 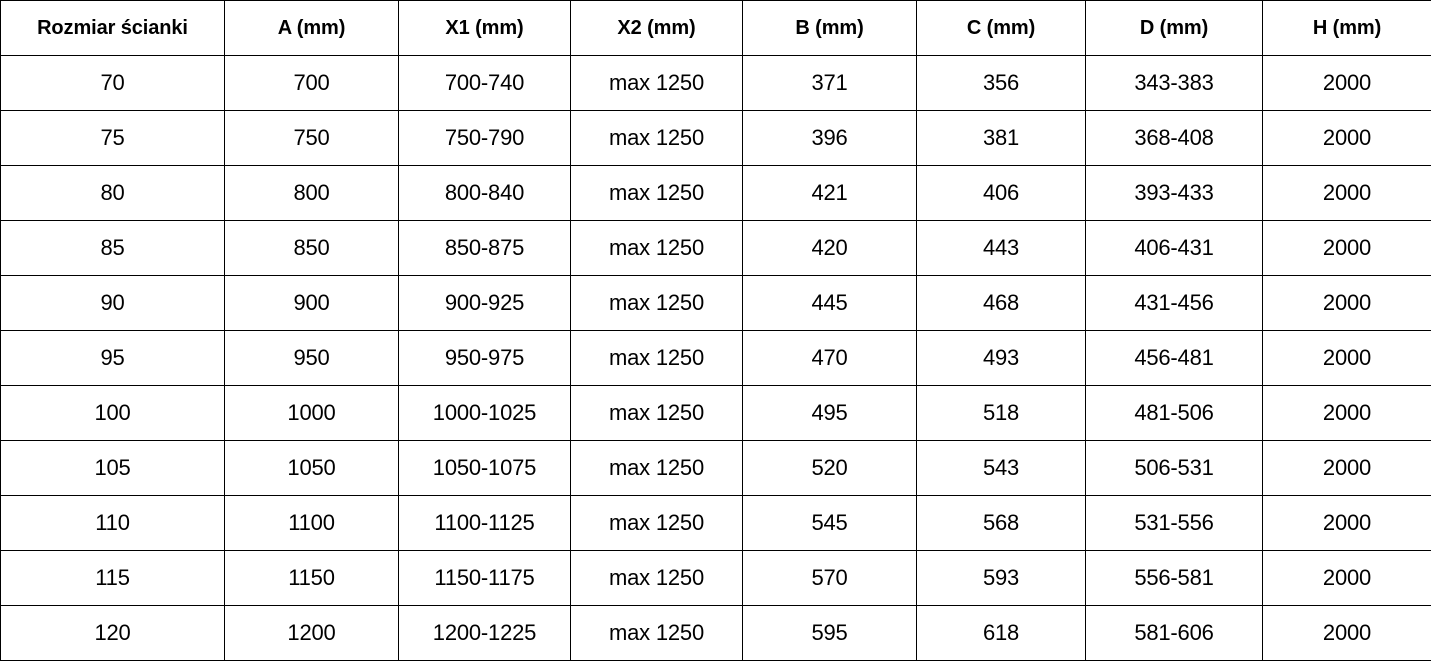 What do you see at coordinates (312, 413) in the screenshot?
I see `cell-a: 1000` at bounding box center [312, 413].